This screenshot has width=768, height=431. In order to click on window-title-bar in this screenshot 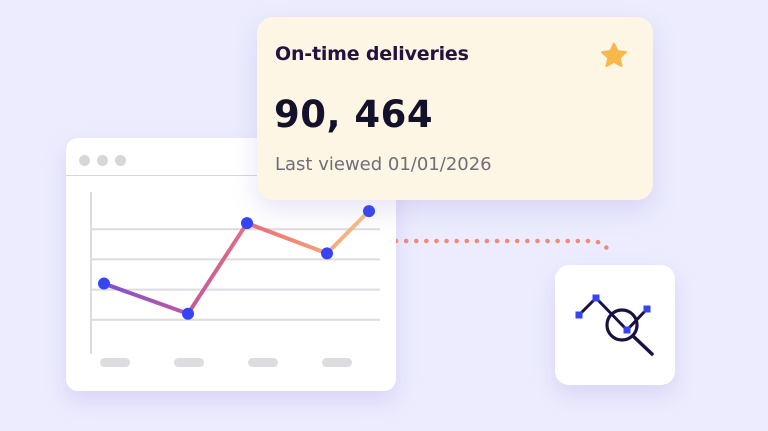, I will do `click(231, 157)`.